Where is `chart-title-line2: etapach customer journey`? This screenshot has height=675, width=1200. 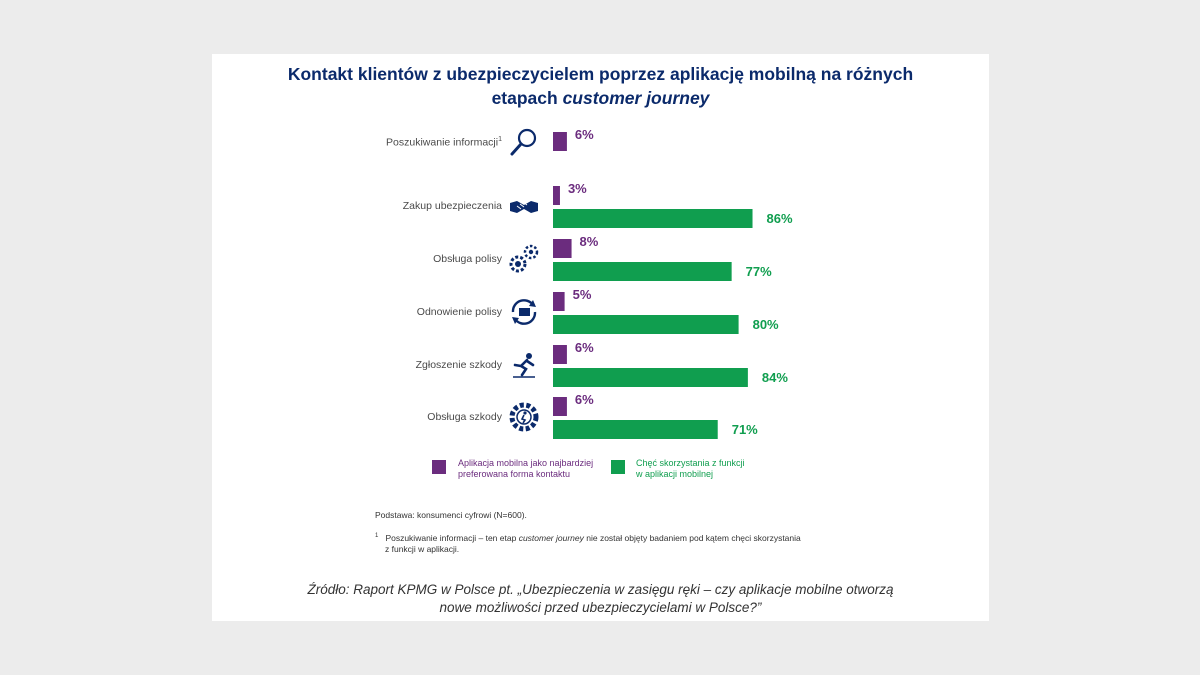
chart-title-line2: etapach customer journey is located at coordinates (600, 98).